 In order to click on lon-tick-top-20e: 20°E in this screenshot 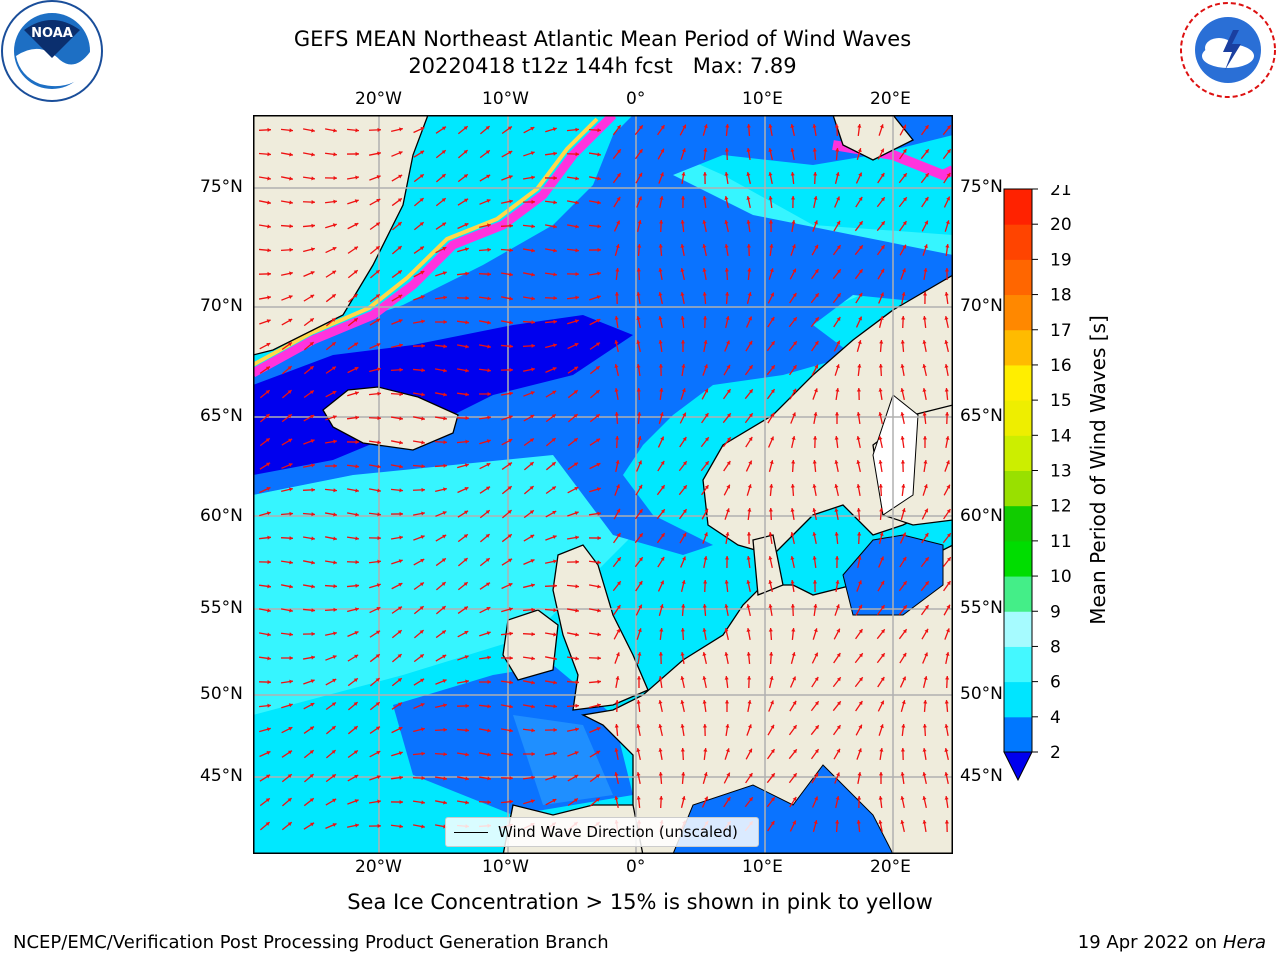, I will do `click(890, 99)`.